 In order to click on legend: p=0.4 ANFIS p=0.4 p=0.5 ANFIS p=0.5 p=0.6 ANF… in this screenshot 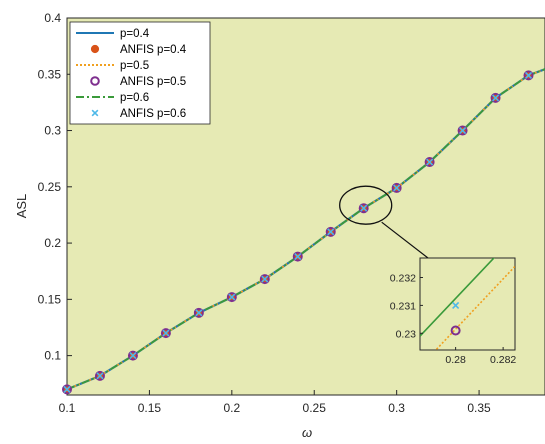, I will do `click(140, 73)`.